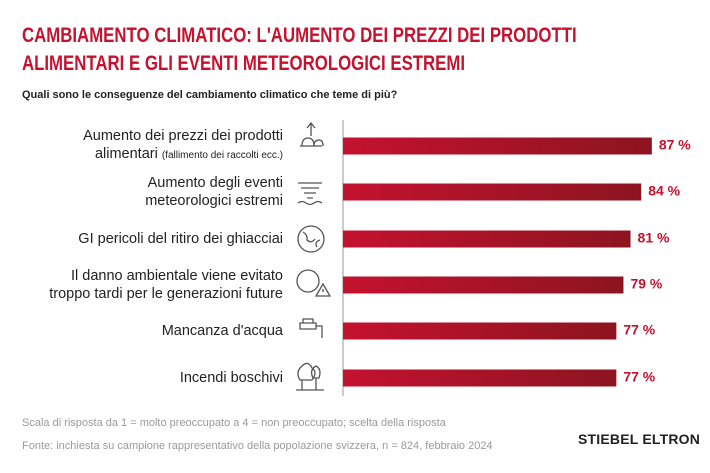 This screenshot has height=473, width=710. Describe the element at coordinates (180, 239) in the screenshot. I see `category-label: GI pericoli del ritiro dei ghiacciai` at that location.